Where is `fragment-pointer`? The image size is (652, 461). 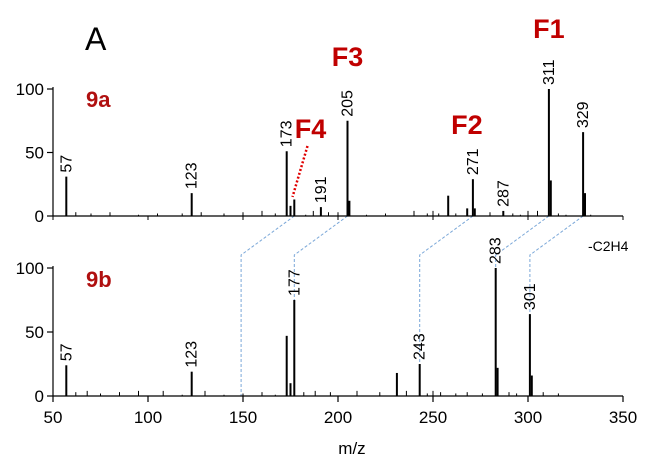
fragment-pointer is located at coordinates (300, 171).